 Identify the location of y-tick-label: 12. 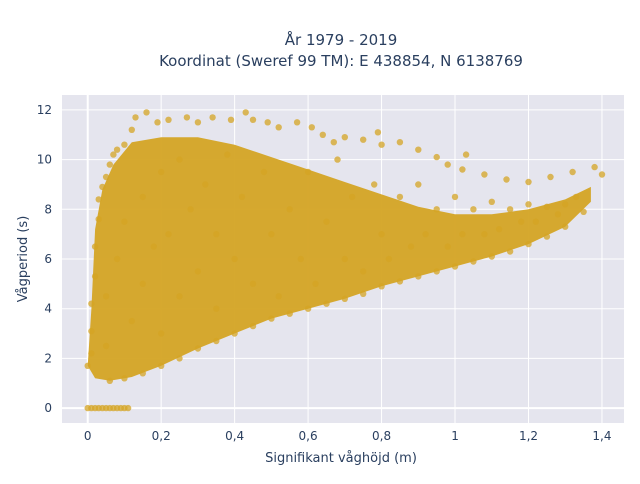
(44, 110).